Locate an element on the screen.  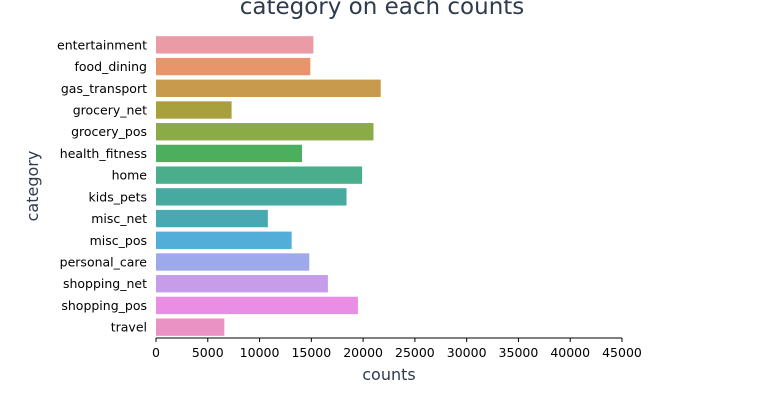
bar-kids-pets is located at coordinates (251, 197).